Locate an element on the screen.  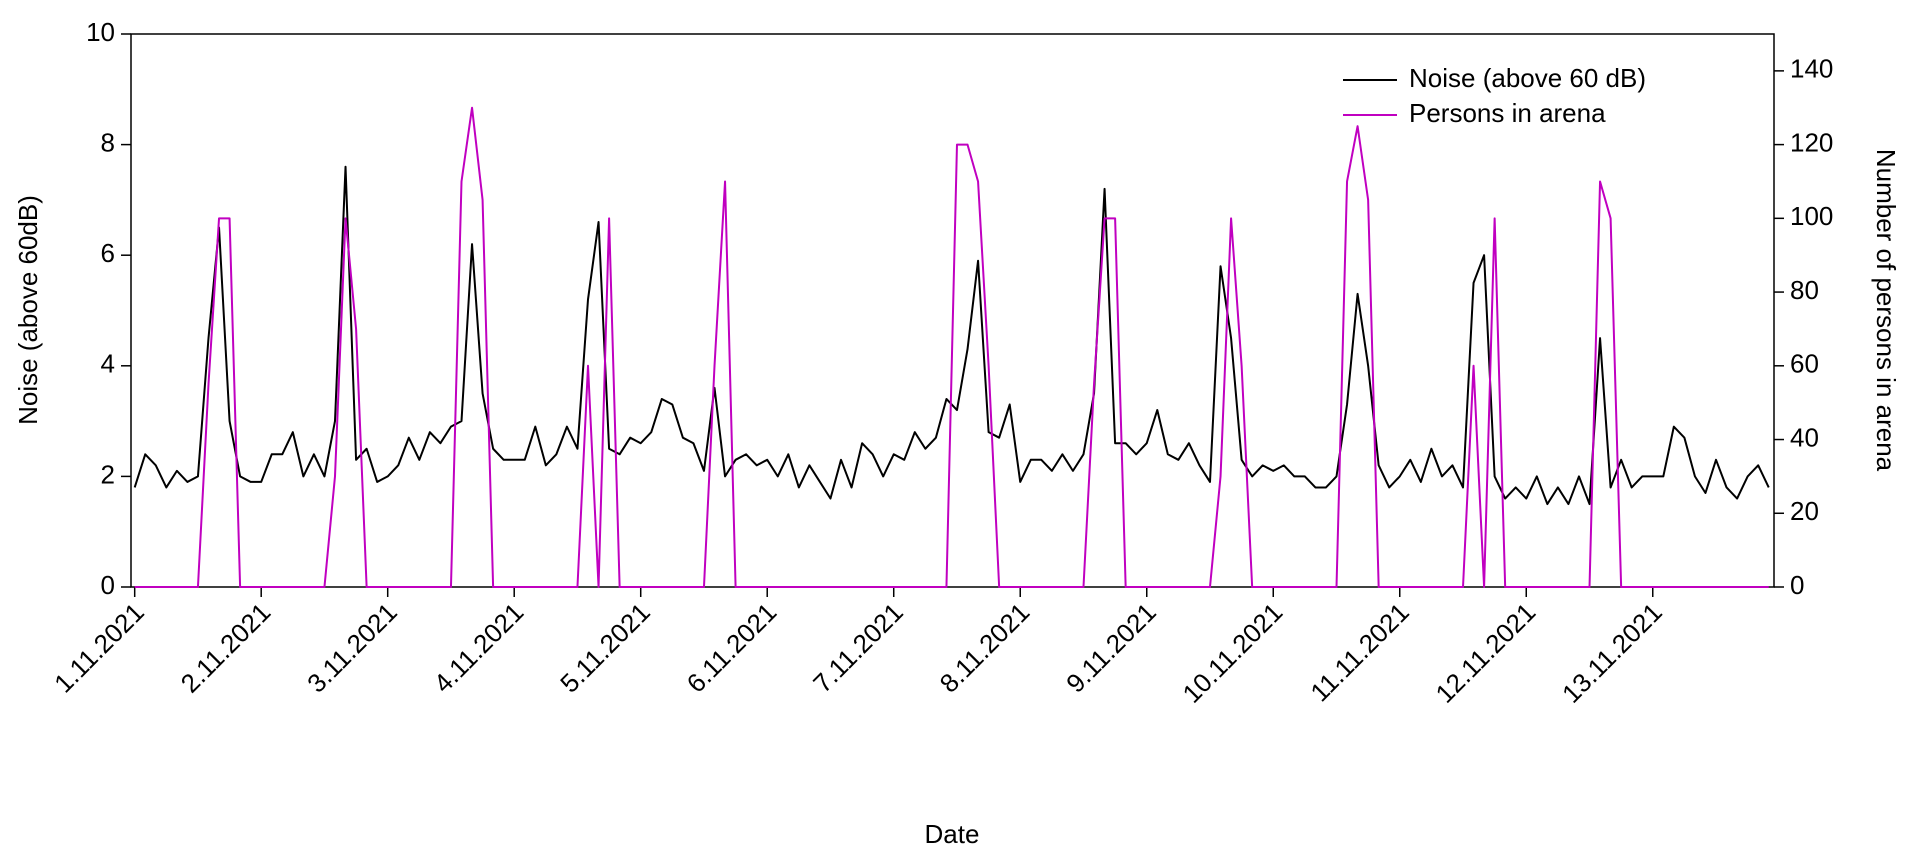
y-tick-label: 6 is located at coordinates (108, 253).